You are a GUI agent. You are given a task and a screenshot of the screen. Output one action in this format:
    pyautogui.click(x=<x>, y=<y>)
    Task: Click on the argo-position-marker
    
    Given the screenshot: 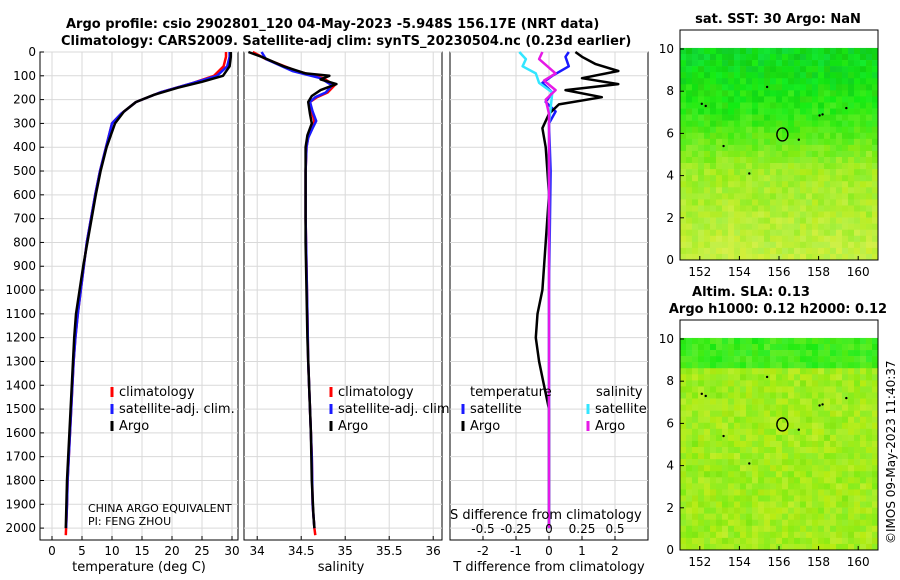 What is the action you would take?
    pyautogui.click(x=782, y=134)
    